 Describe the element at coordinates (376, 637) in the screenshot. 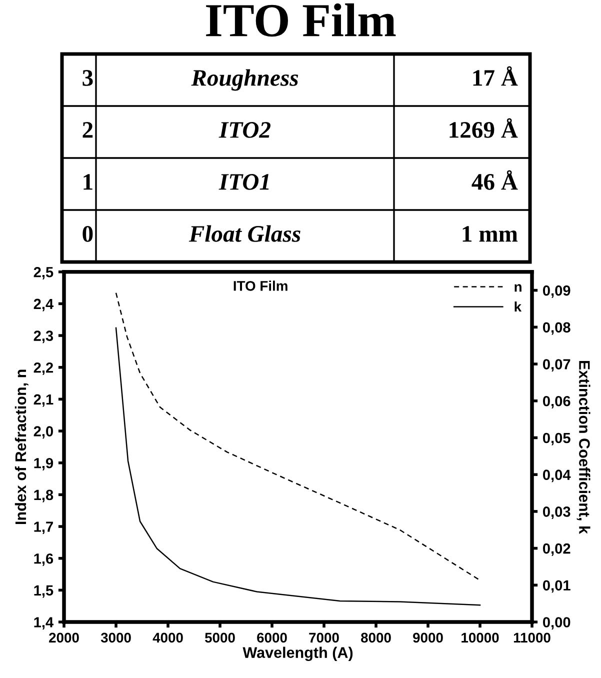

I see `x-tick-label: 8000` at that location.